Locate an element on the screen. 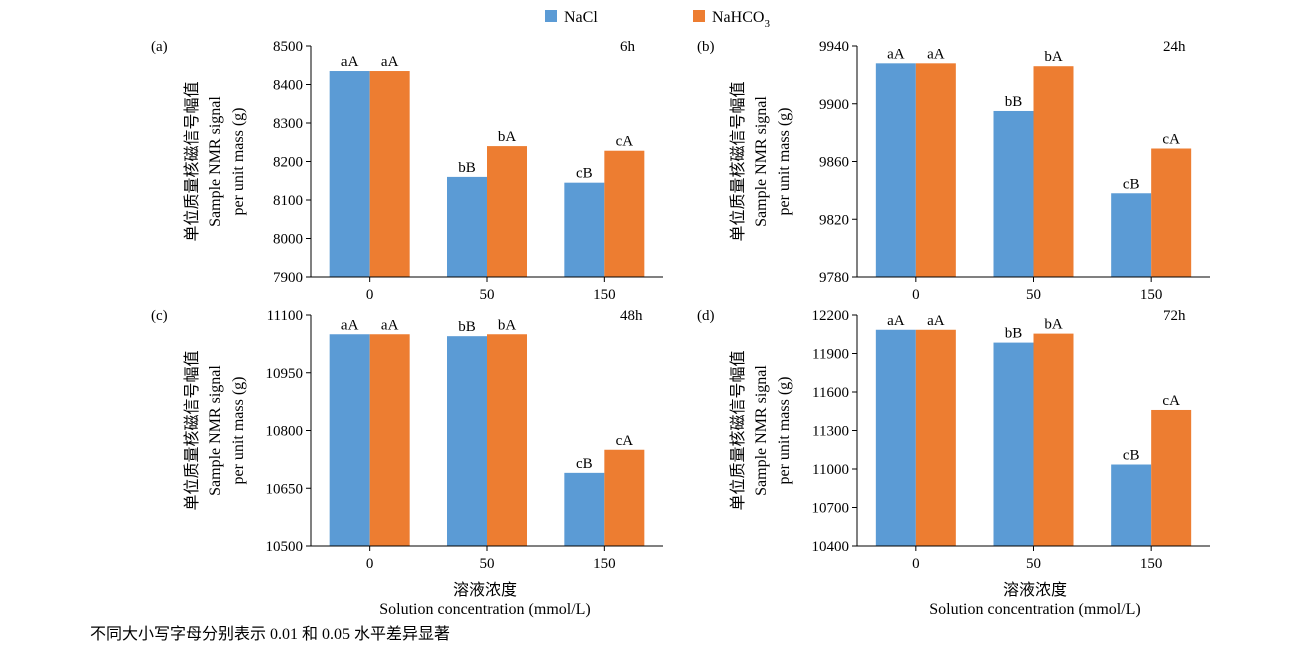 This screenshot has height=645, width=1312. y-tick-label: 8200 is located at coordinates (288, 163).